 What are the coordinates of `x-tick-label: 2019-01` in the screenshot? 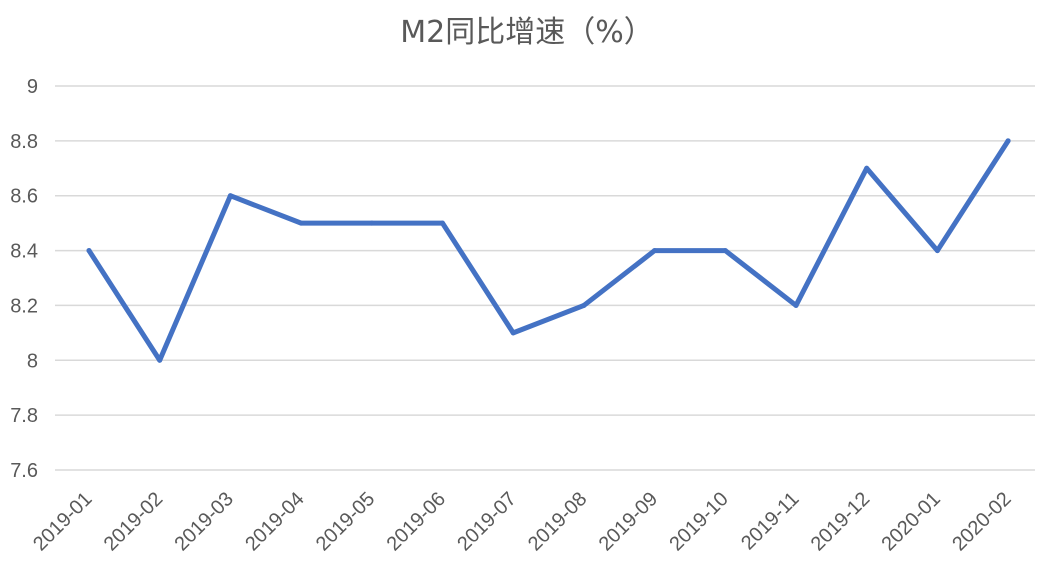 It's located at (62, 521).